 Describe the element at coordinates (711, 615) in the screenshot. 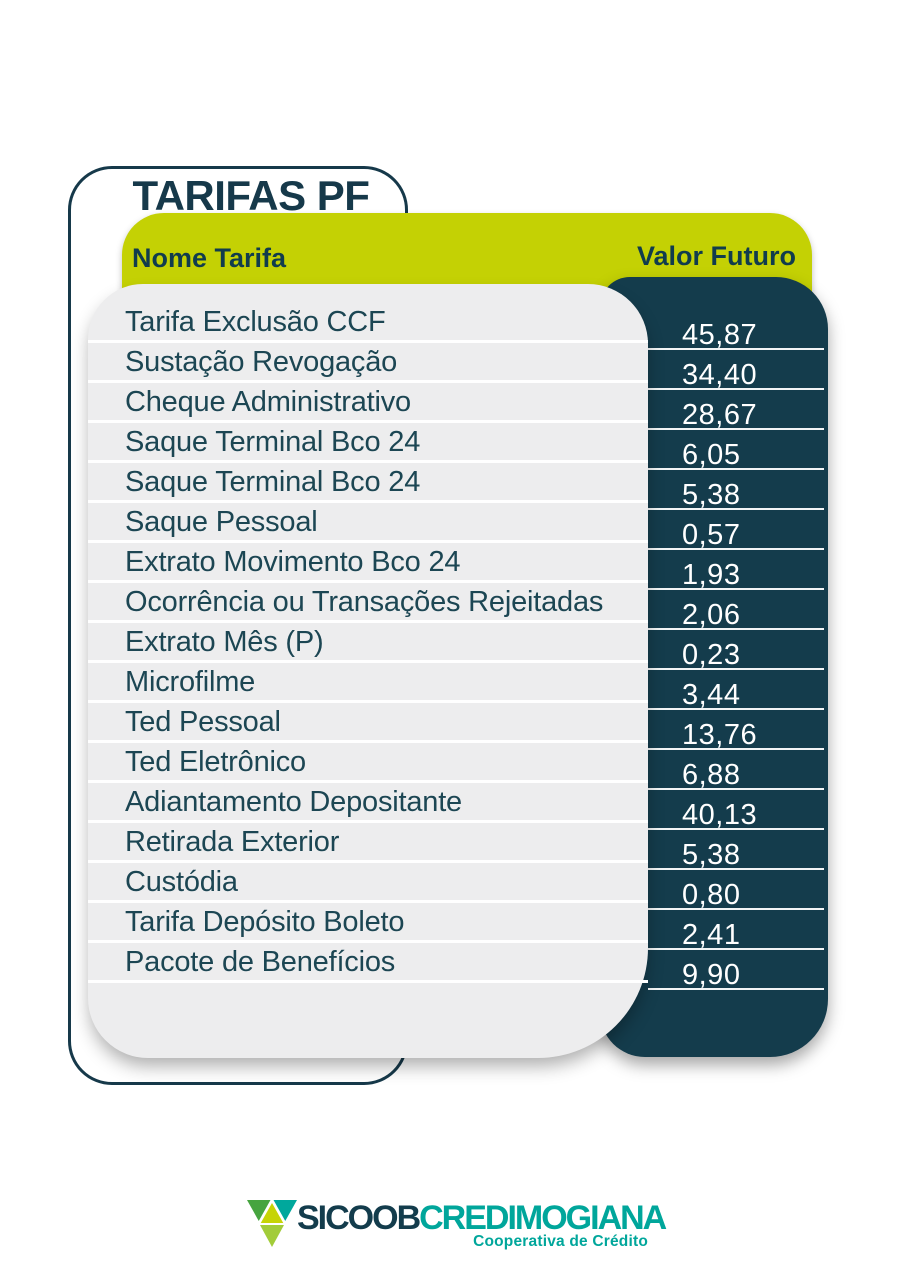

I see `tariff-value: 2,06` at that location.